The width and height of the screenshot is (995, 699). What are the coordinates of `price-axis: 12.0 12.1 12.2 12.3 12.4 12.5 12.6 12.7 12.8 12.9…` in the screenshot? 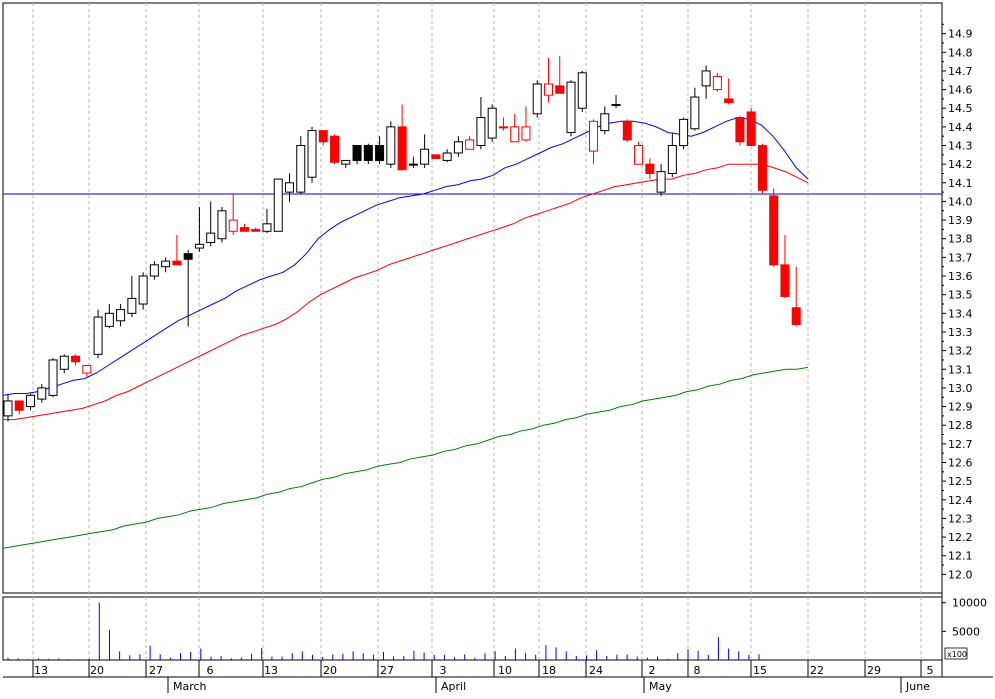 It's located at (957, 302).